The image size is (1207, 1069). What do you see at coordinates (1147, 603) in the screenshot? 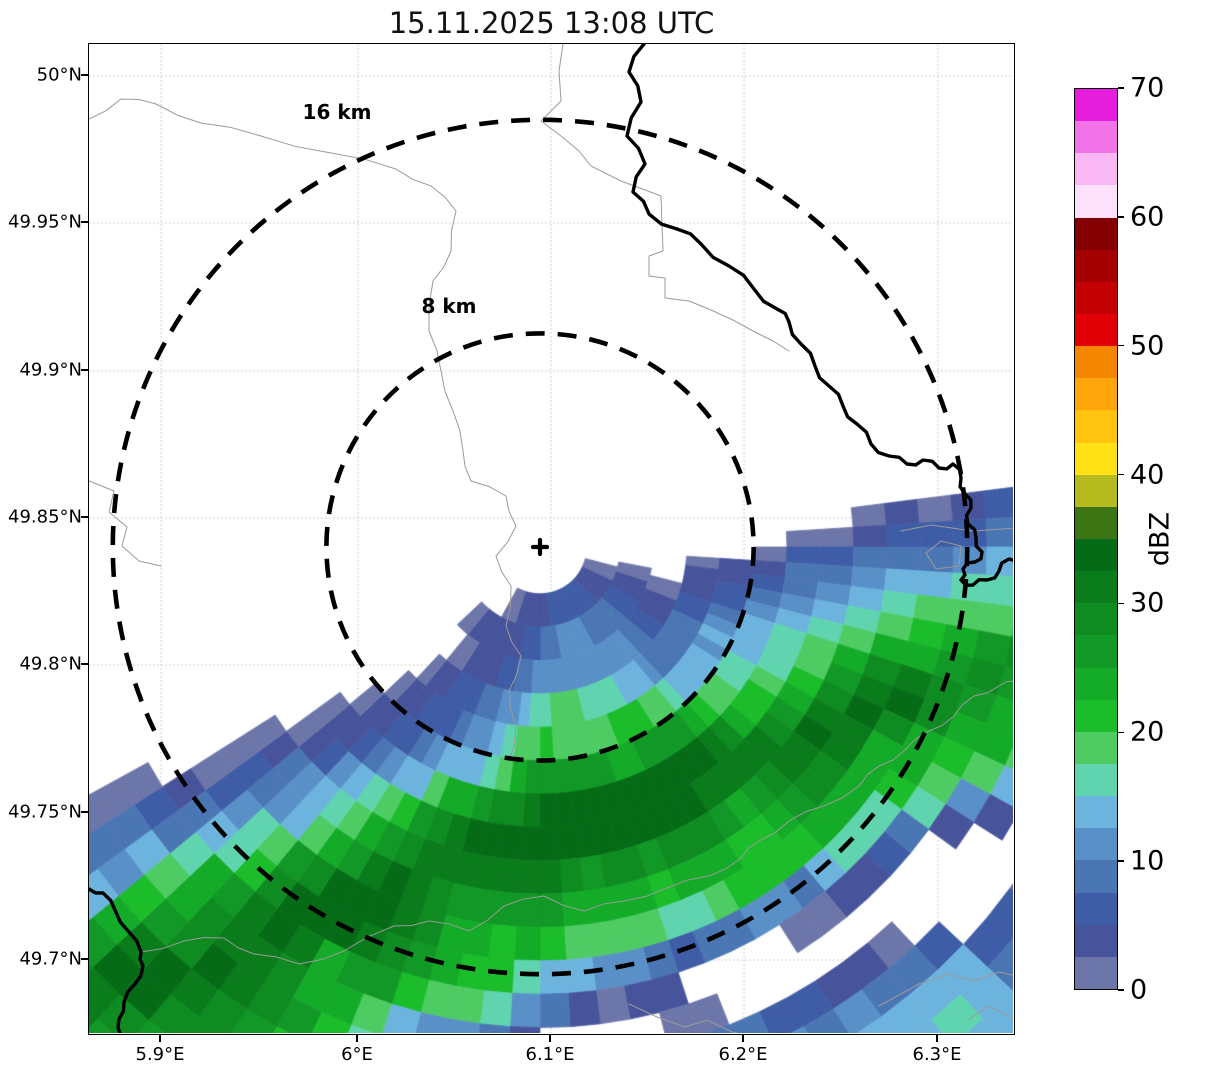
I see `colorbar-tick-label: 30` at bounding box center [1147, 603].